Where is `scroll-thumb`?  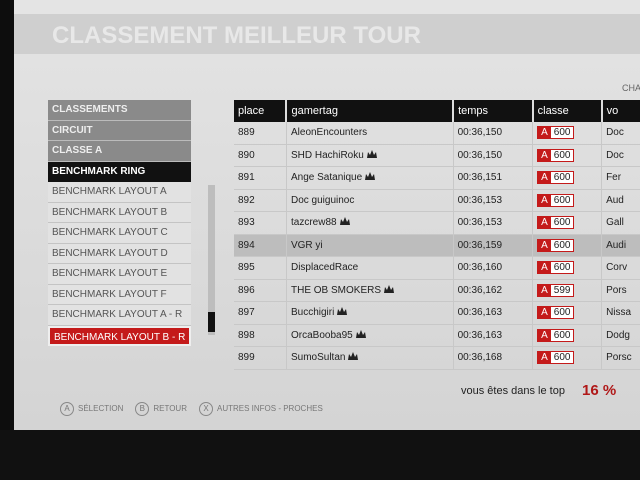
scroll-thumb is located at coordinates (211, 322).